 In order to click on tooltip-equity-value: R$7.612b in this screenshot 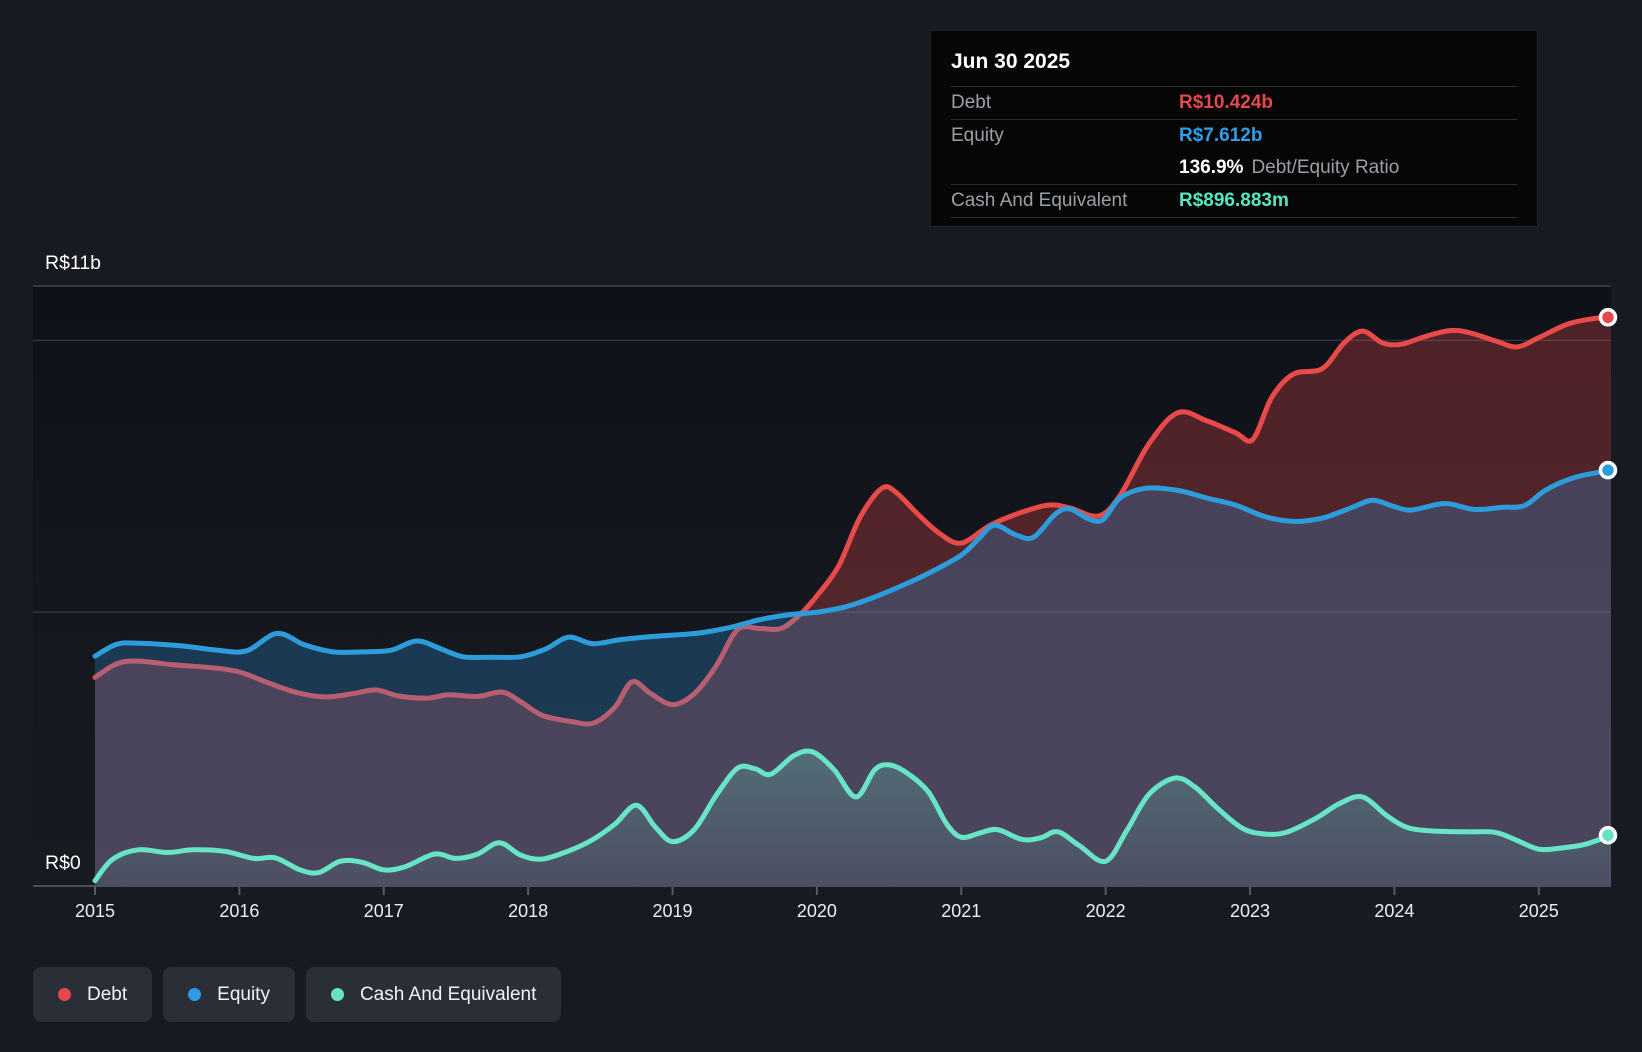, I will do `click(1221, 135)`.